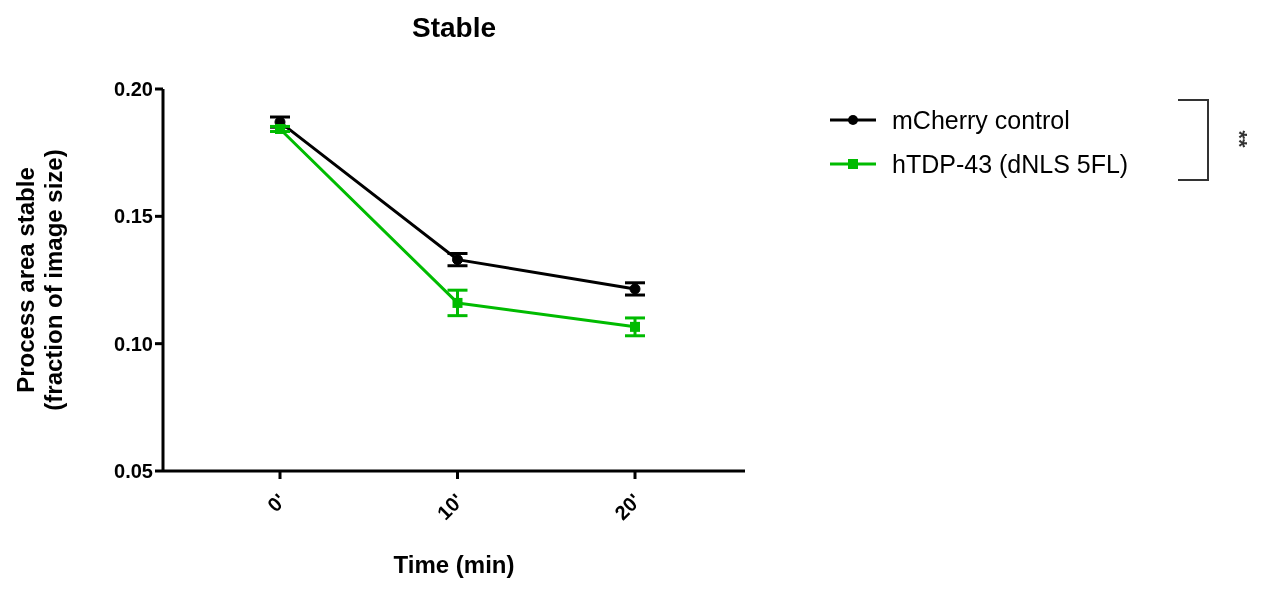 Image resolution: width=1271 pixels, height=593 pixels. Describe the element at coordinates (133, 471) in the screenshot. I see `y-tick-label: 0.05` at that location.